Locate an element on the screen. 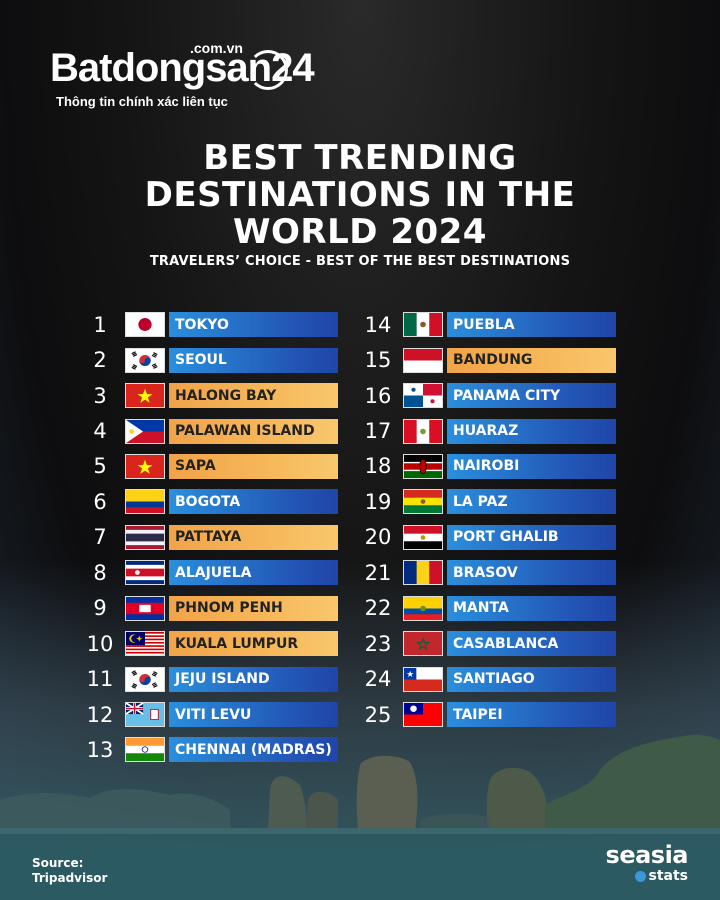 The width and height of the screenshot is (720, 900). destination-name: PHNOM PENH is located at coordinates (253, 608).